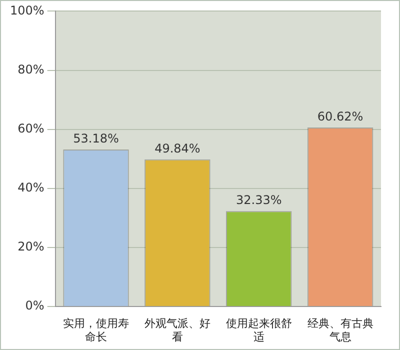 Image resolution: width=400 pixels, height=350 pixels. Describe the element at coordinates (31, 187) in the screenshot. I see `y-tick-label: 40%` at that location.